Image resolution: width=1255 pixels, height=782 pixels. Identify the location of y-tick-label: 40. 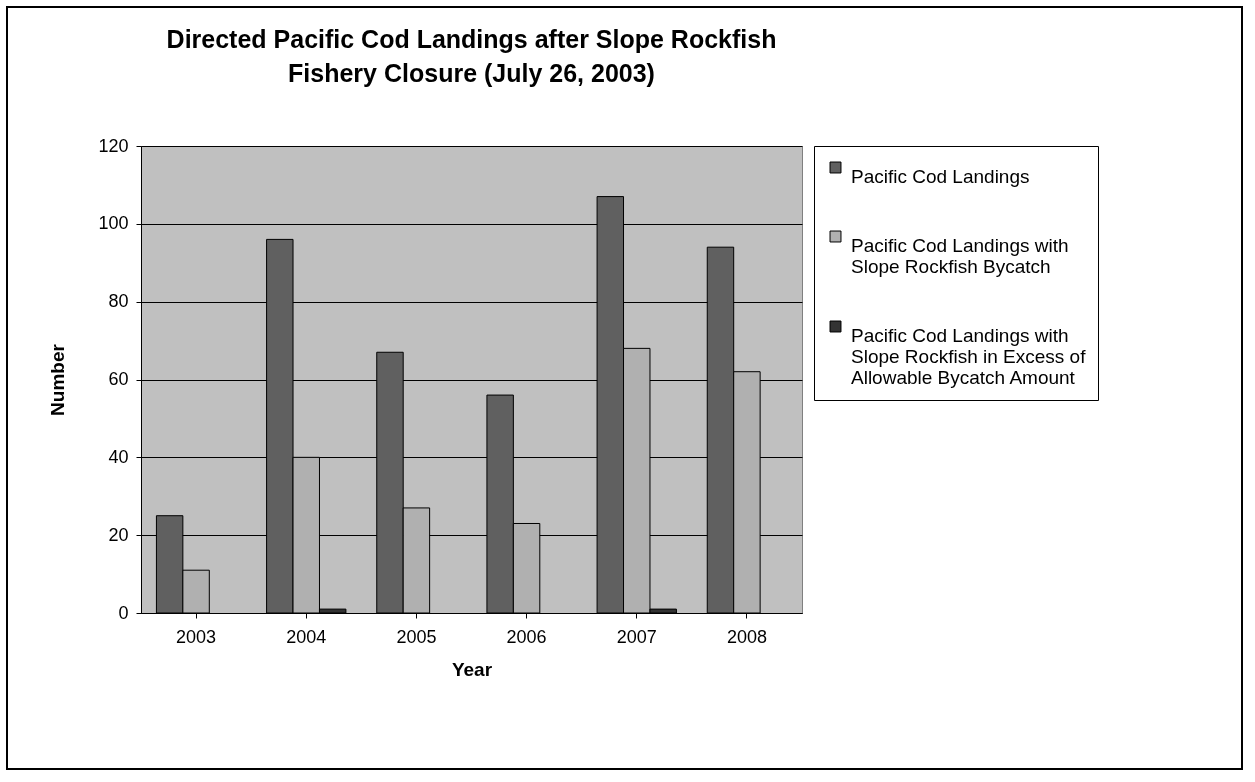
(118, 456).